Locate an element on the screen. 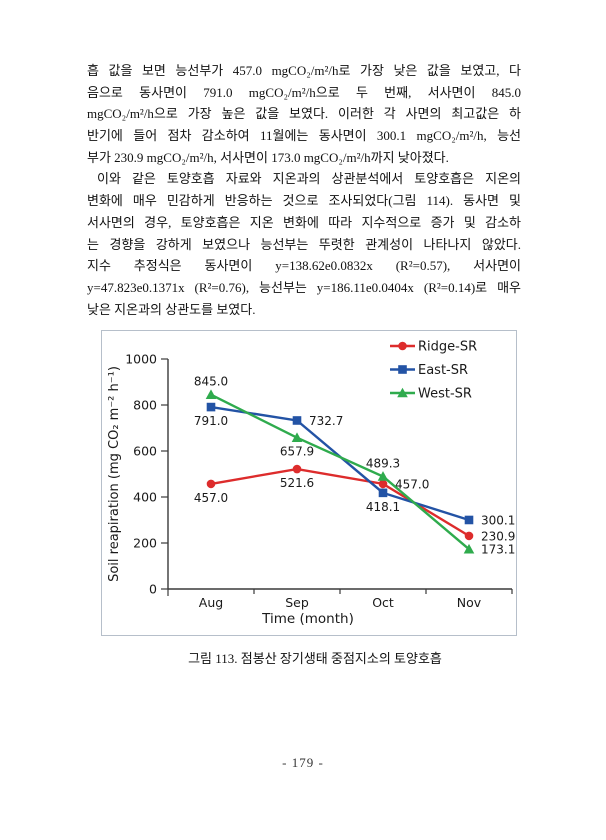  legend-label: Ridge-SR is located at coordinates (447, 347).